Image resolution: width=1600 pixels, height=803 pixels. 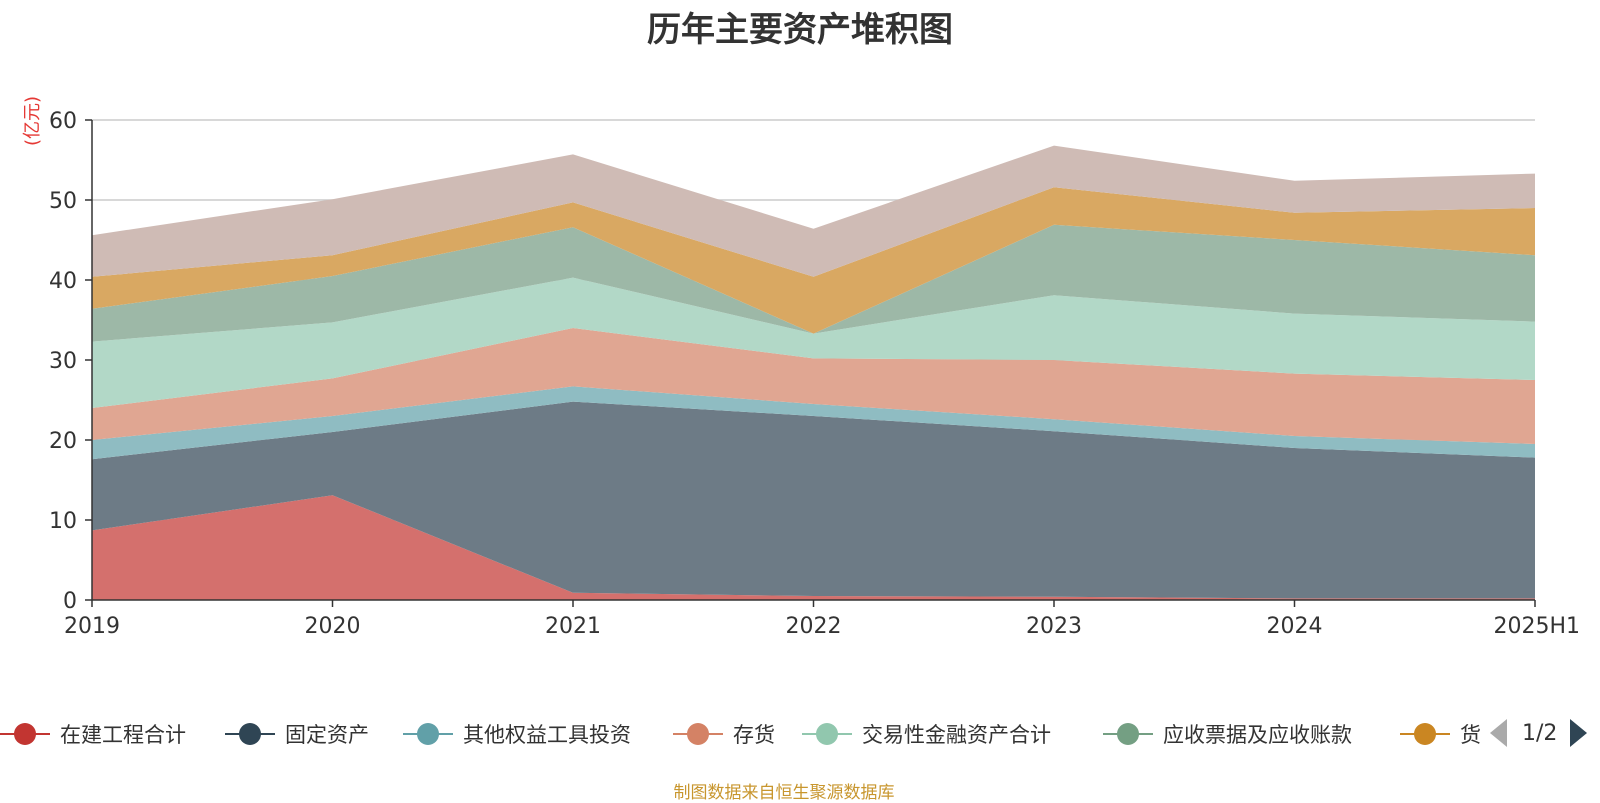 I want to click on legend-pager: 1/2, so click(x=1539, y=733).